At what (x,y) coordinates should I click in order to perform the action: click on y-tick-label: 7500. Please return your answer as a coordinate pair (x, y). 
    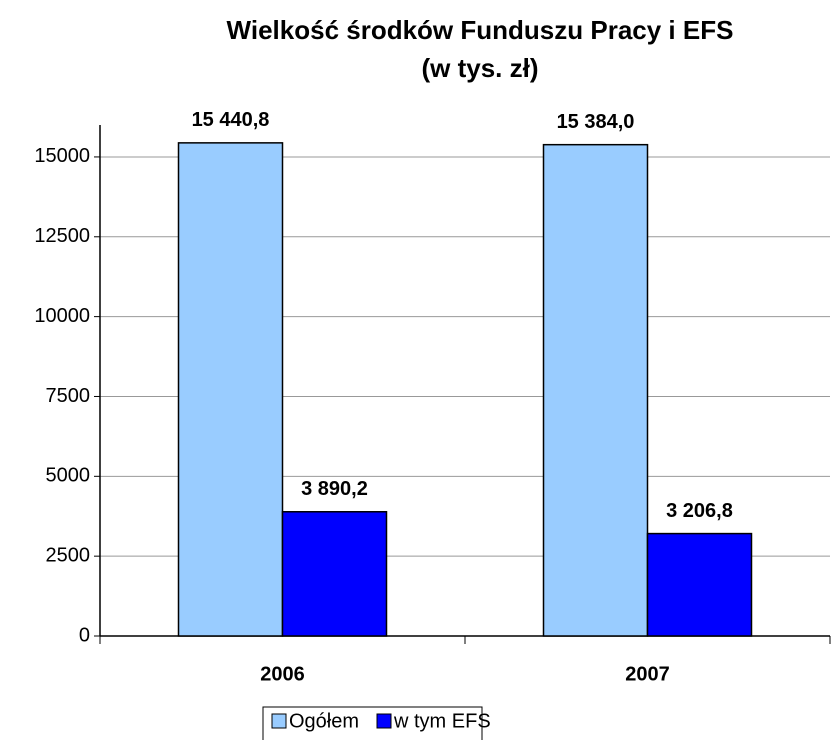
    Looking at the image, I should click on (68, 396).